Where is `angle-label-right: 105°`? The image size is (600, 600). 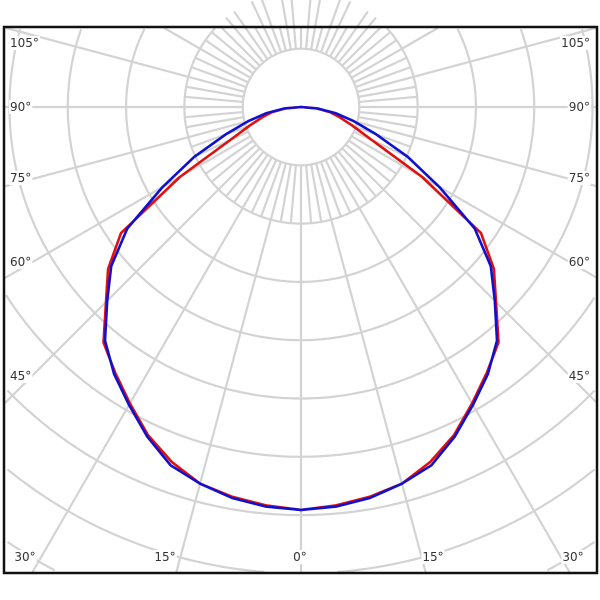
angle-label-right: 105° is located at coordinates (575, 43).